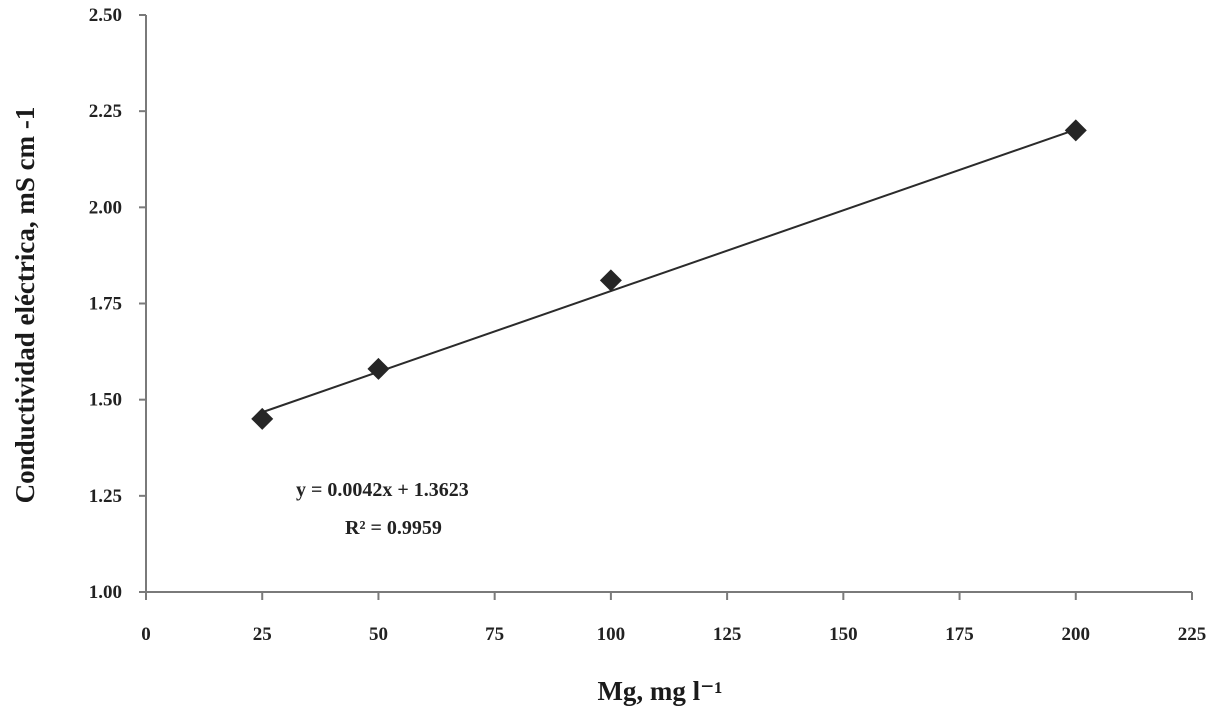 This screenshot has width=1216, height=720. Describe the element at coordinates (393, 528) in the screenshot. I see `r-squared-label: R² = 0.9959` at that location.